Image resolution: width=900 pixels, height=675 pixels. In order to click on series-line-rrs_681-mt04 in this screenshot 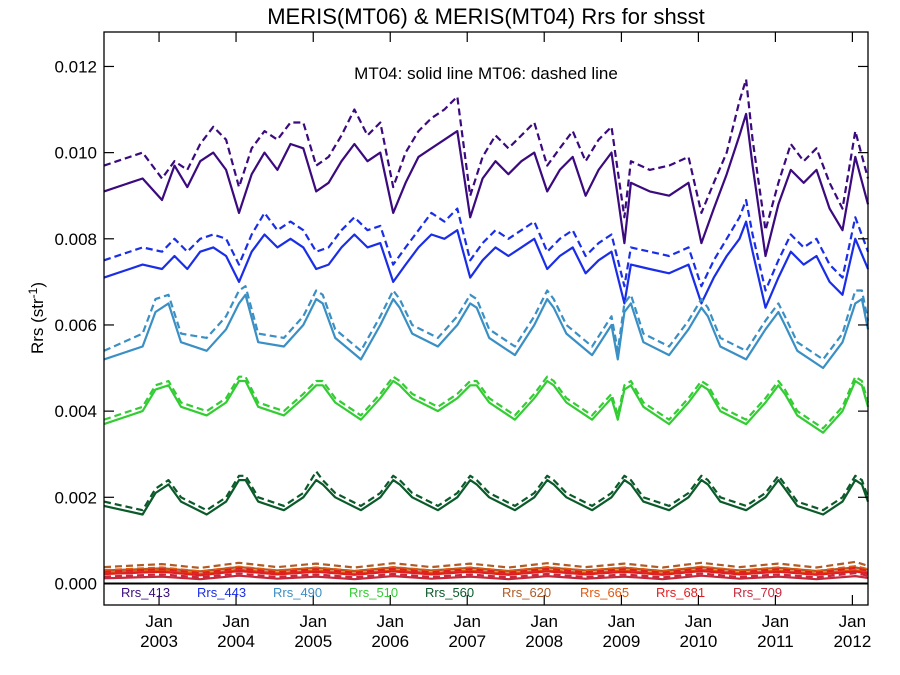, I will do `click(486, 573)`.